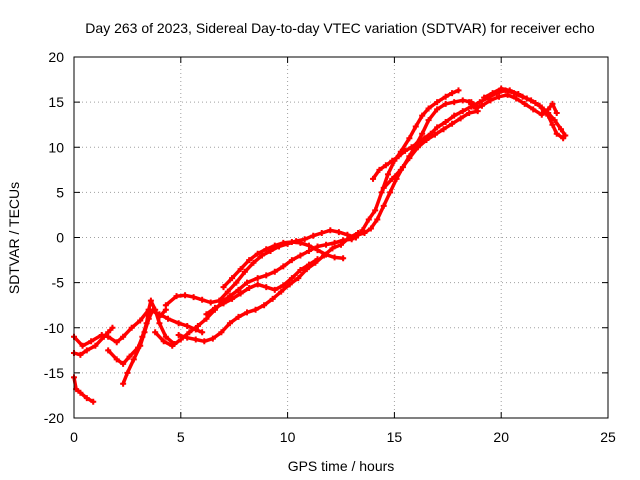 The height and width of the screenshot is (480, 640). What do you see at coordinates (60, 192) in the screenshot?
I see `y-tick-label: 5` at bounding box center [60, 192].